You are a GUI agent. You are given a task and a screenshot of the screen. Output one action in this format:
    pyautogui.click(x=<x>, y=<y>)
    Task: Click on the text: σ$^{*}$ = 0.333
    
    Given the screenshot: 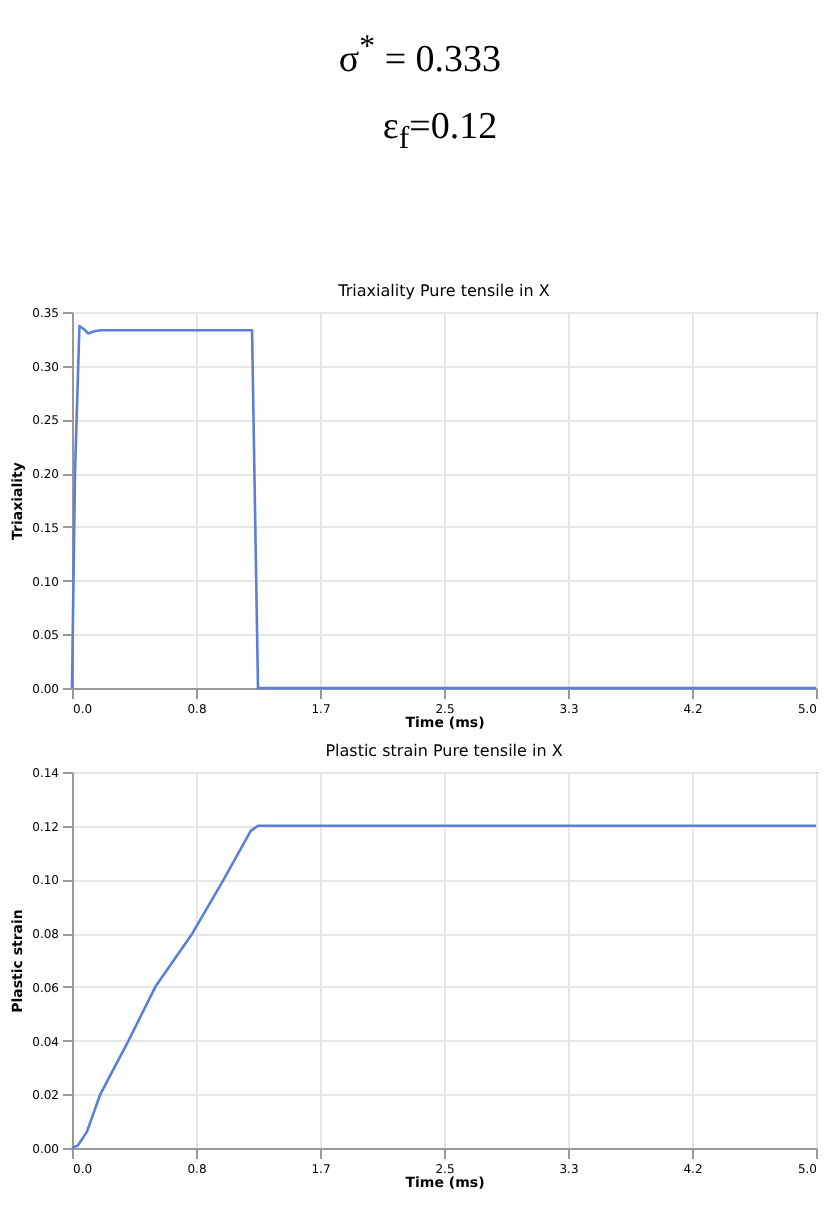 What is the action you would take?
    pyautogui.click(x=420, y=56)
    